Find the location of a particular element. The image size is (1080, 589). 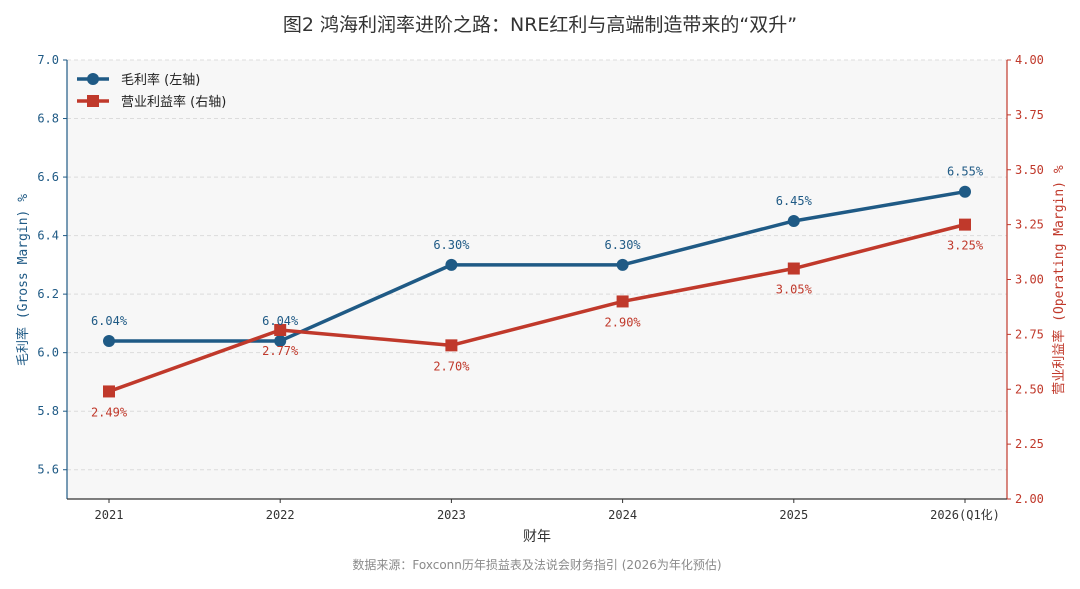

left-tick-label: 7.0 is located at coordinates (48, 60).